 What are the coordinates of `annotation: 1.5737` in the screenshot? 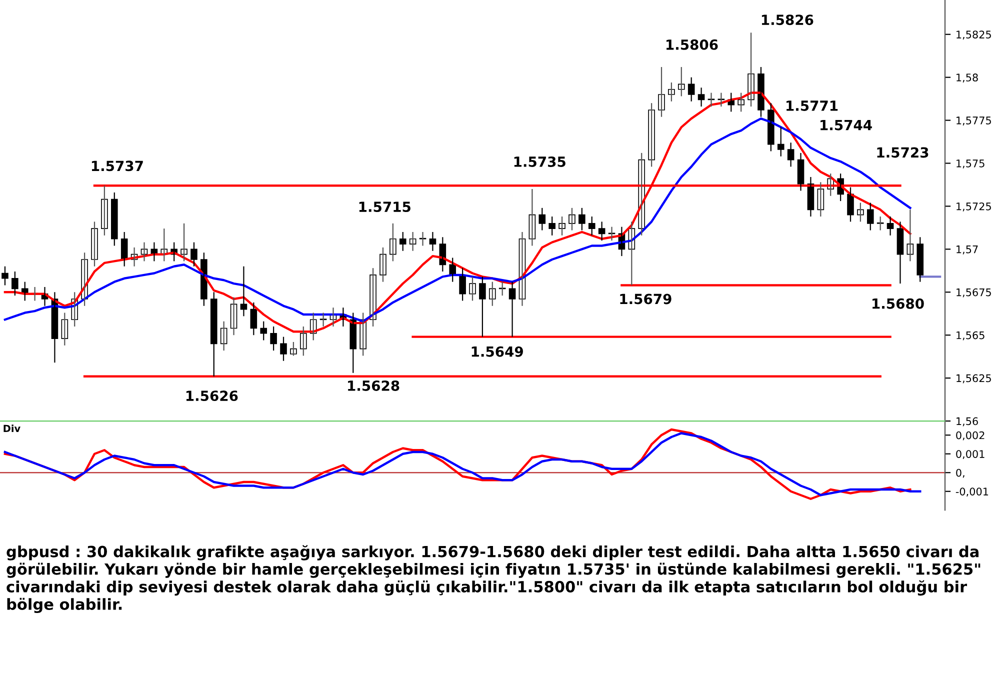 It's located at (117, 166).